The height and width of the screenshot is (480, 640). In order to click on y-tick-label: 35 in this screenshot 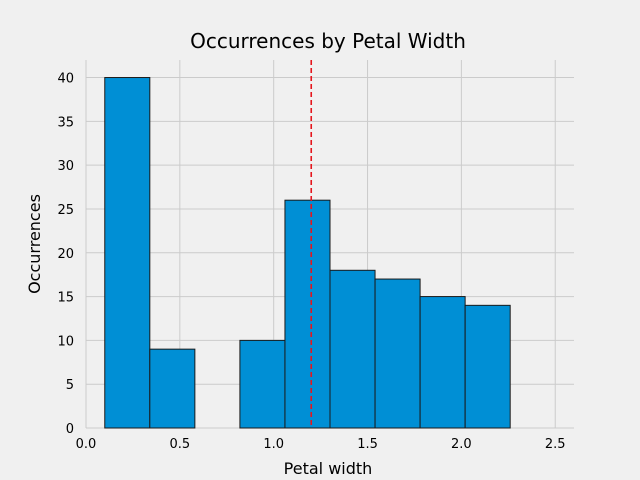, I will do `click(65, 122)`.